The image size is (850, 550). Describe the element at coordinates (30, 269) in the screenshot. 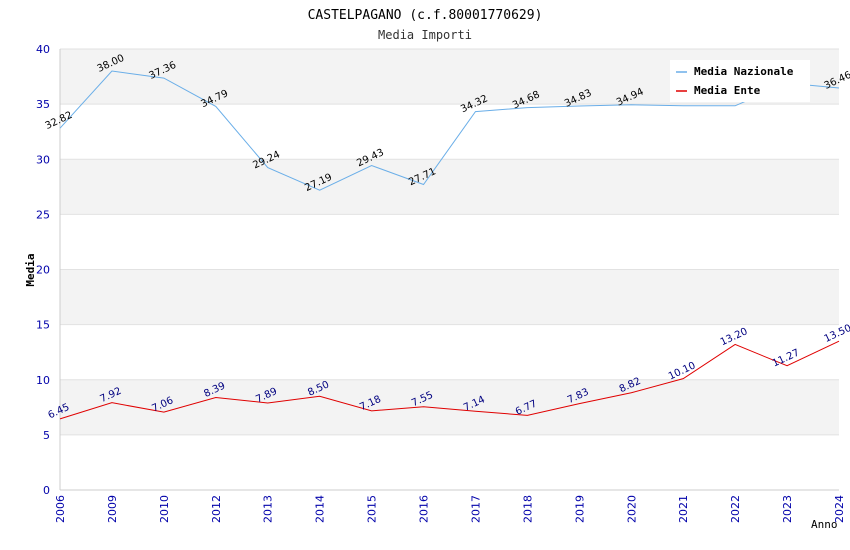

I see `y-axis-label: Media` at that location.